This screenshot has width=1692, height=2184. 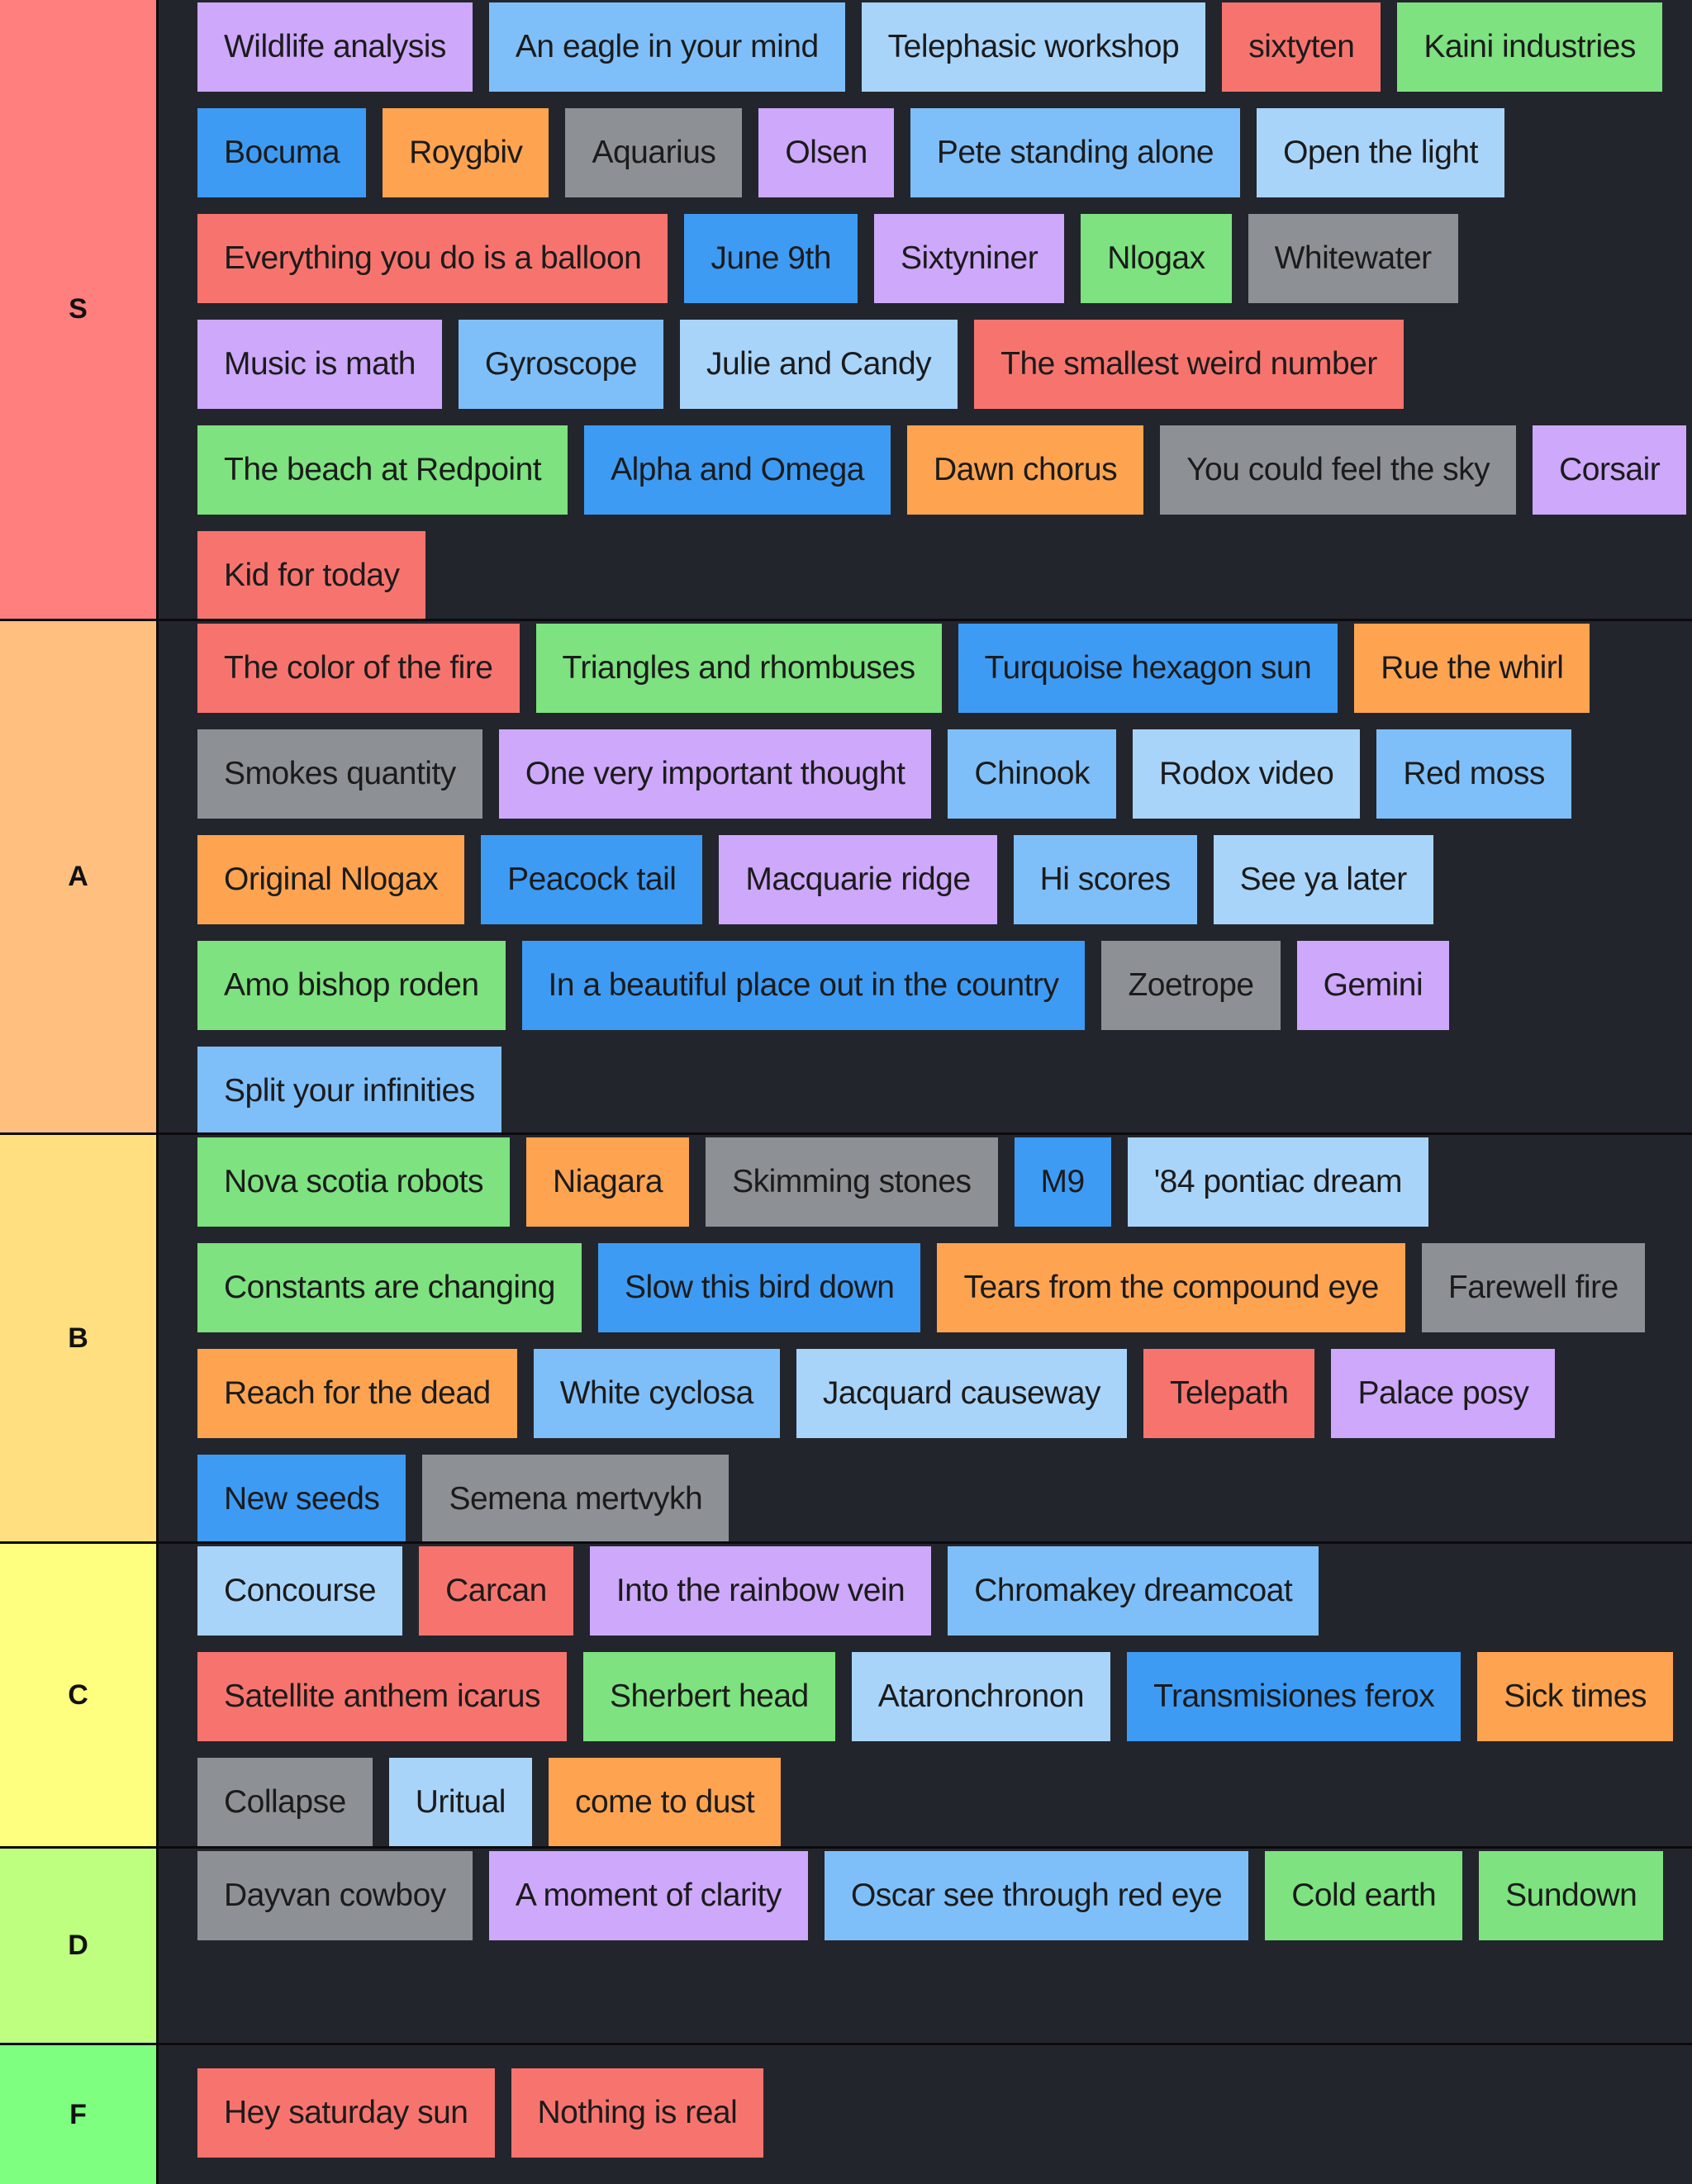 I want to click on tier-label: S, so click(x=79, y=309).